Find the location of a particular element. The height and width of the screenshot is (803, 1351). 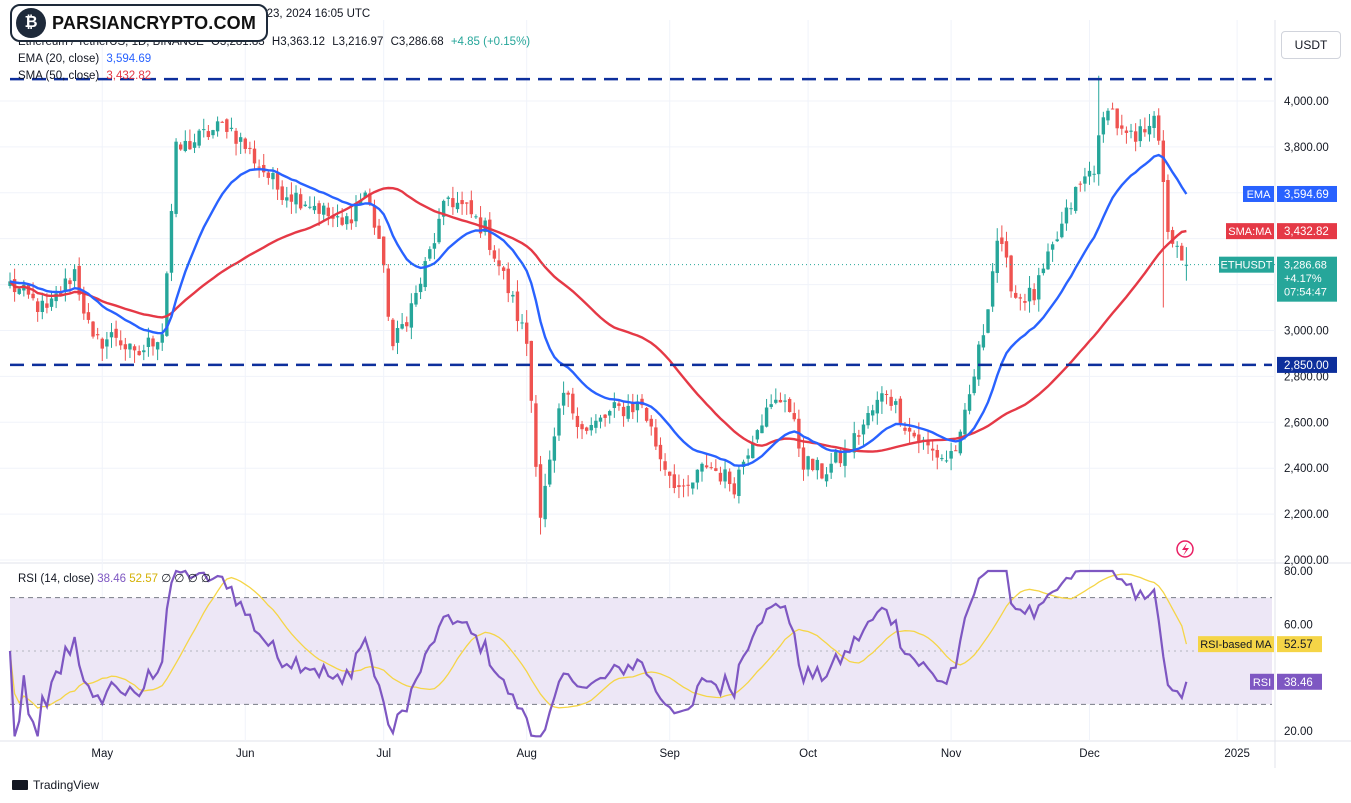

ema-legend: EMA (20, close) 3,594.69 is located at coordinates (85, 59).